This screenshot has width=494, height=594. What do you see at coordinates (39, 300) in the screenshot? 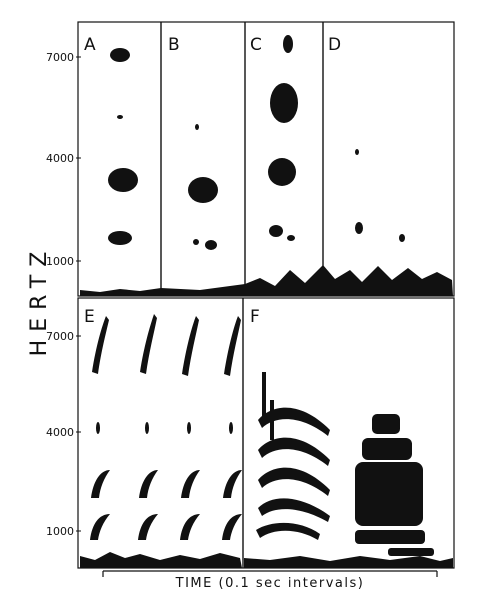
I see `y-axis-title: HERTZ` at bounding box center [39, 300].